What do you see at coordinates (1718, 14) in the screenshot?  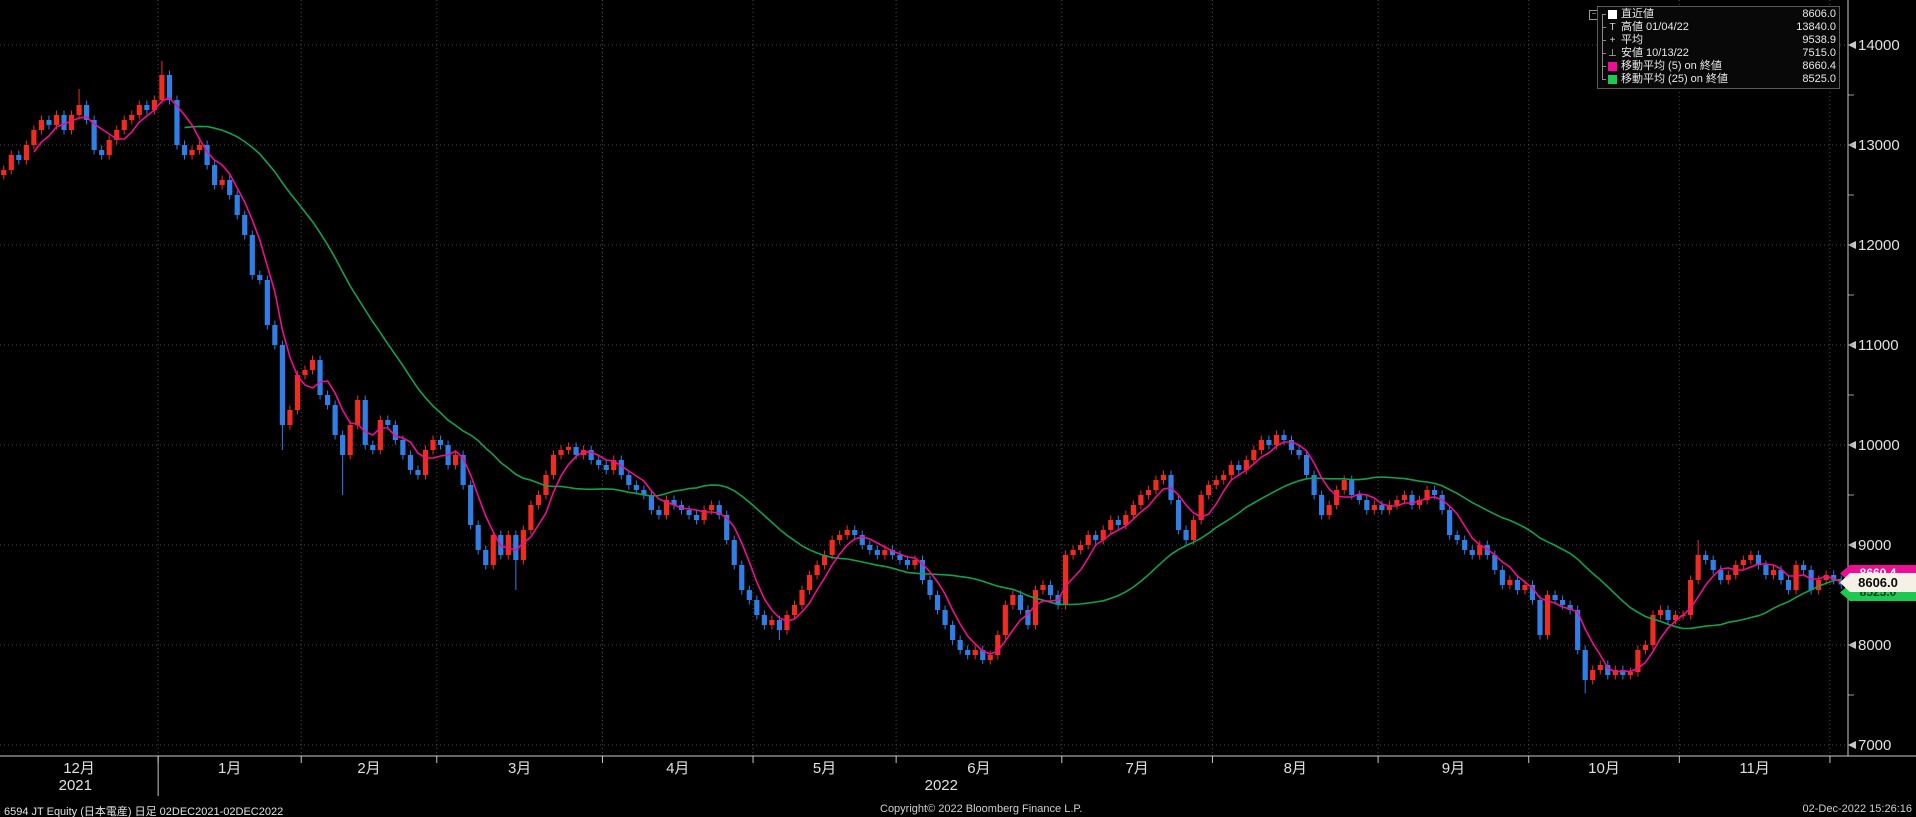 I see `legend-row-last-price: 直近値 8606.0` at bounding box center [1718, 14].